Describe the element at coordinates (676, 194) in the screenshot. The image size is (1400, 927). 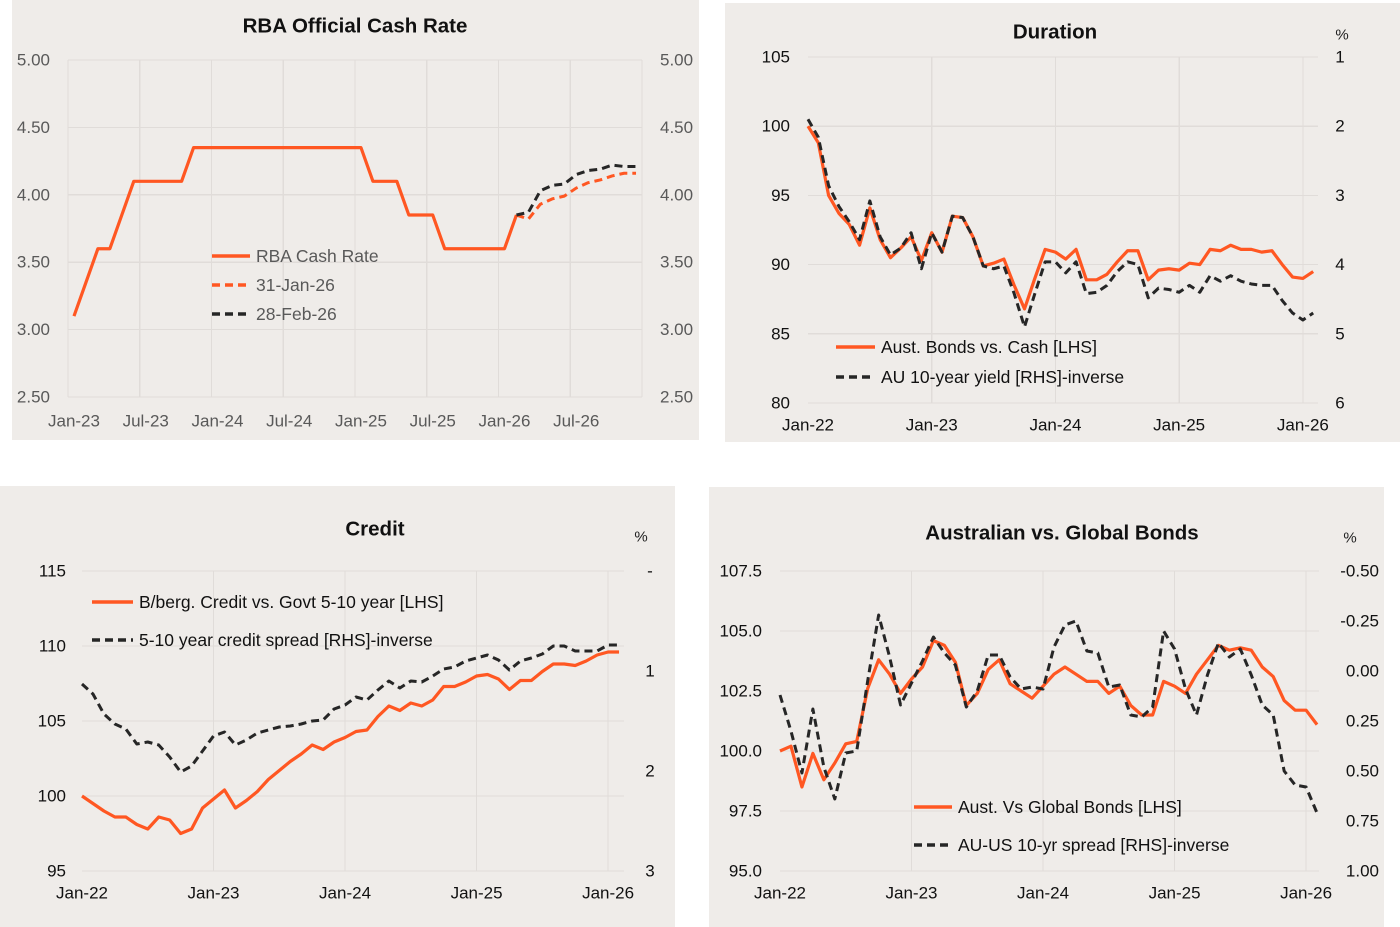
I see `y-tick-label-right: 4.00` at that location.